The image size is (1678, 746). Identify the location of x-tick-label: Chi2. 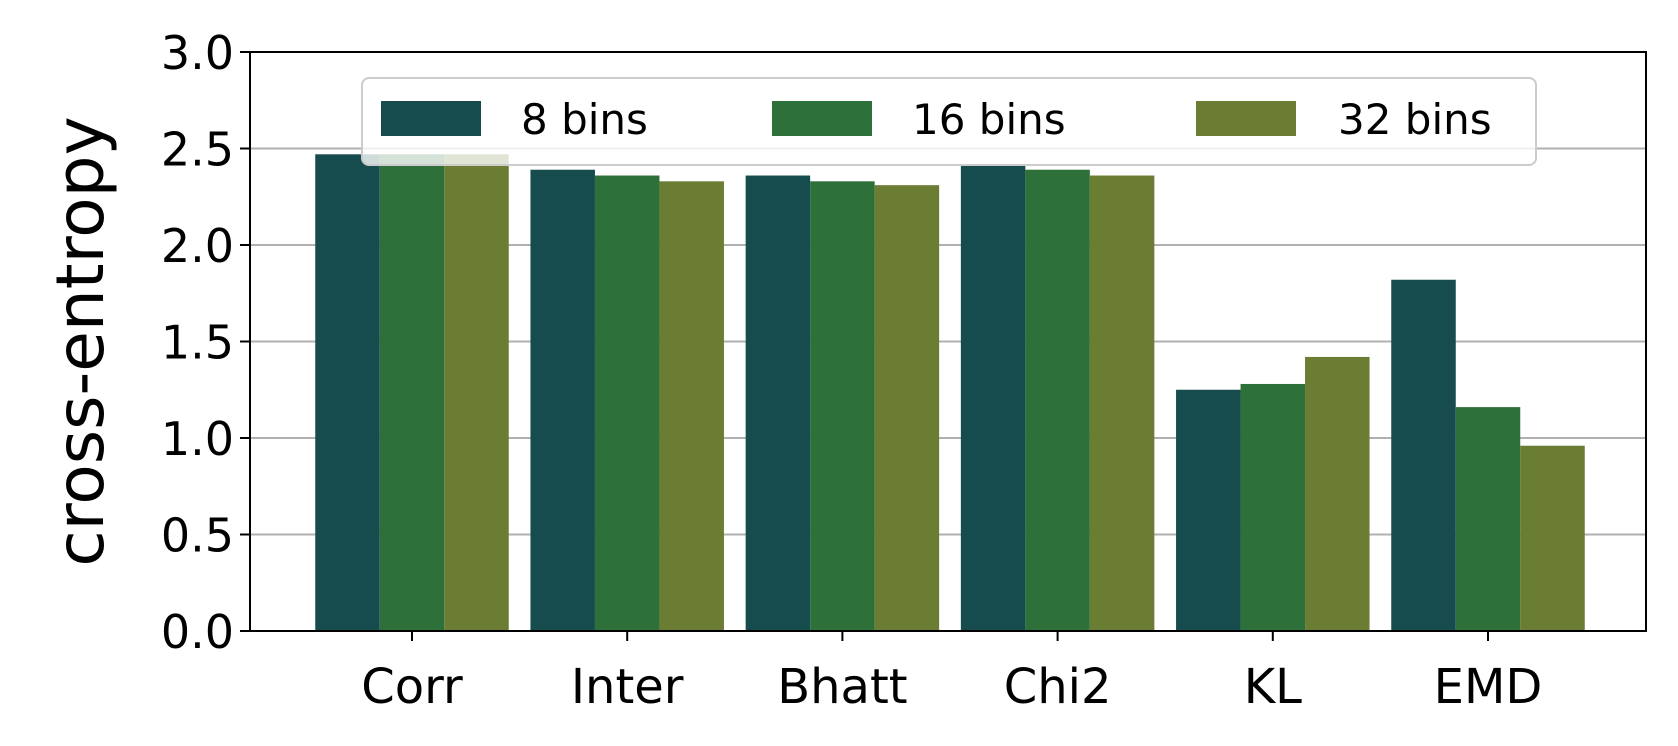
(1058, 687).